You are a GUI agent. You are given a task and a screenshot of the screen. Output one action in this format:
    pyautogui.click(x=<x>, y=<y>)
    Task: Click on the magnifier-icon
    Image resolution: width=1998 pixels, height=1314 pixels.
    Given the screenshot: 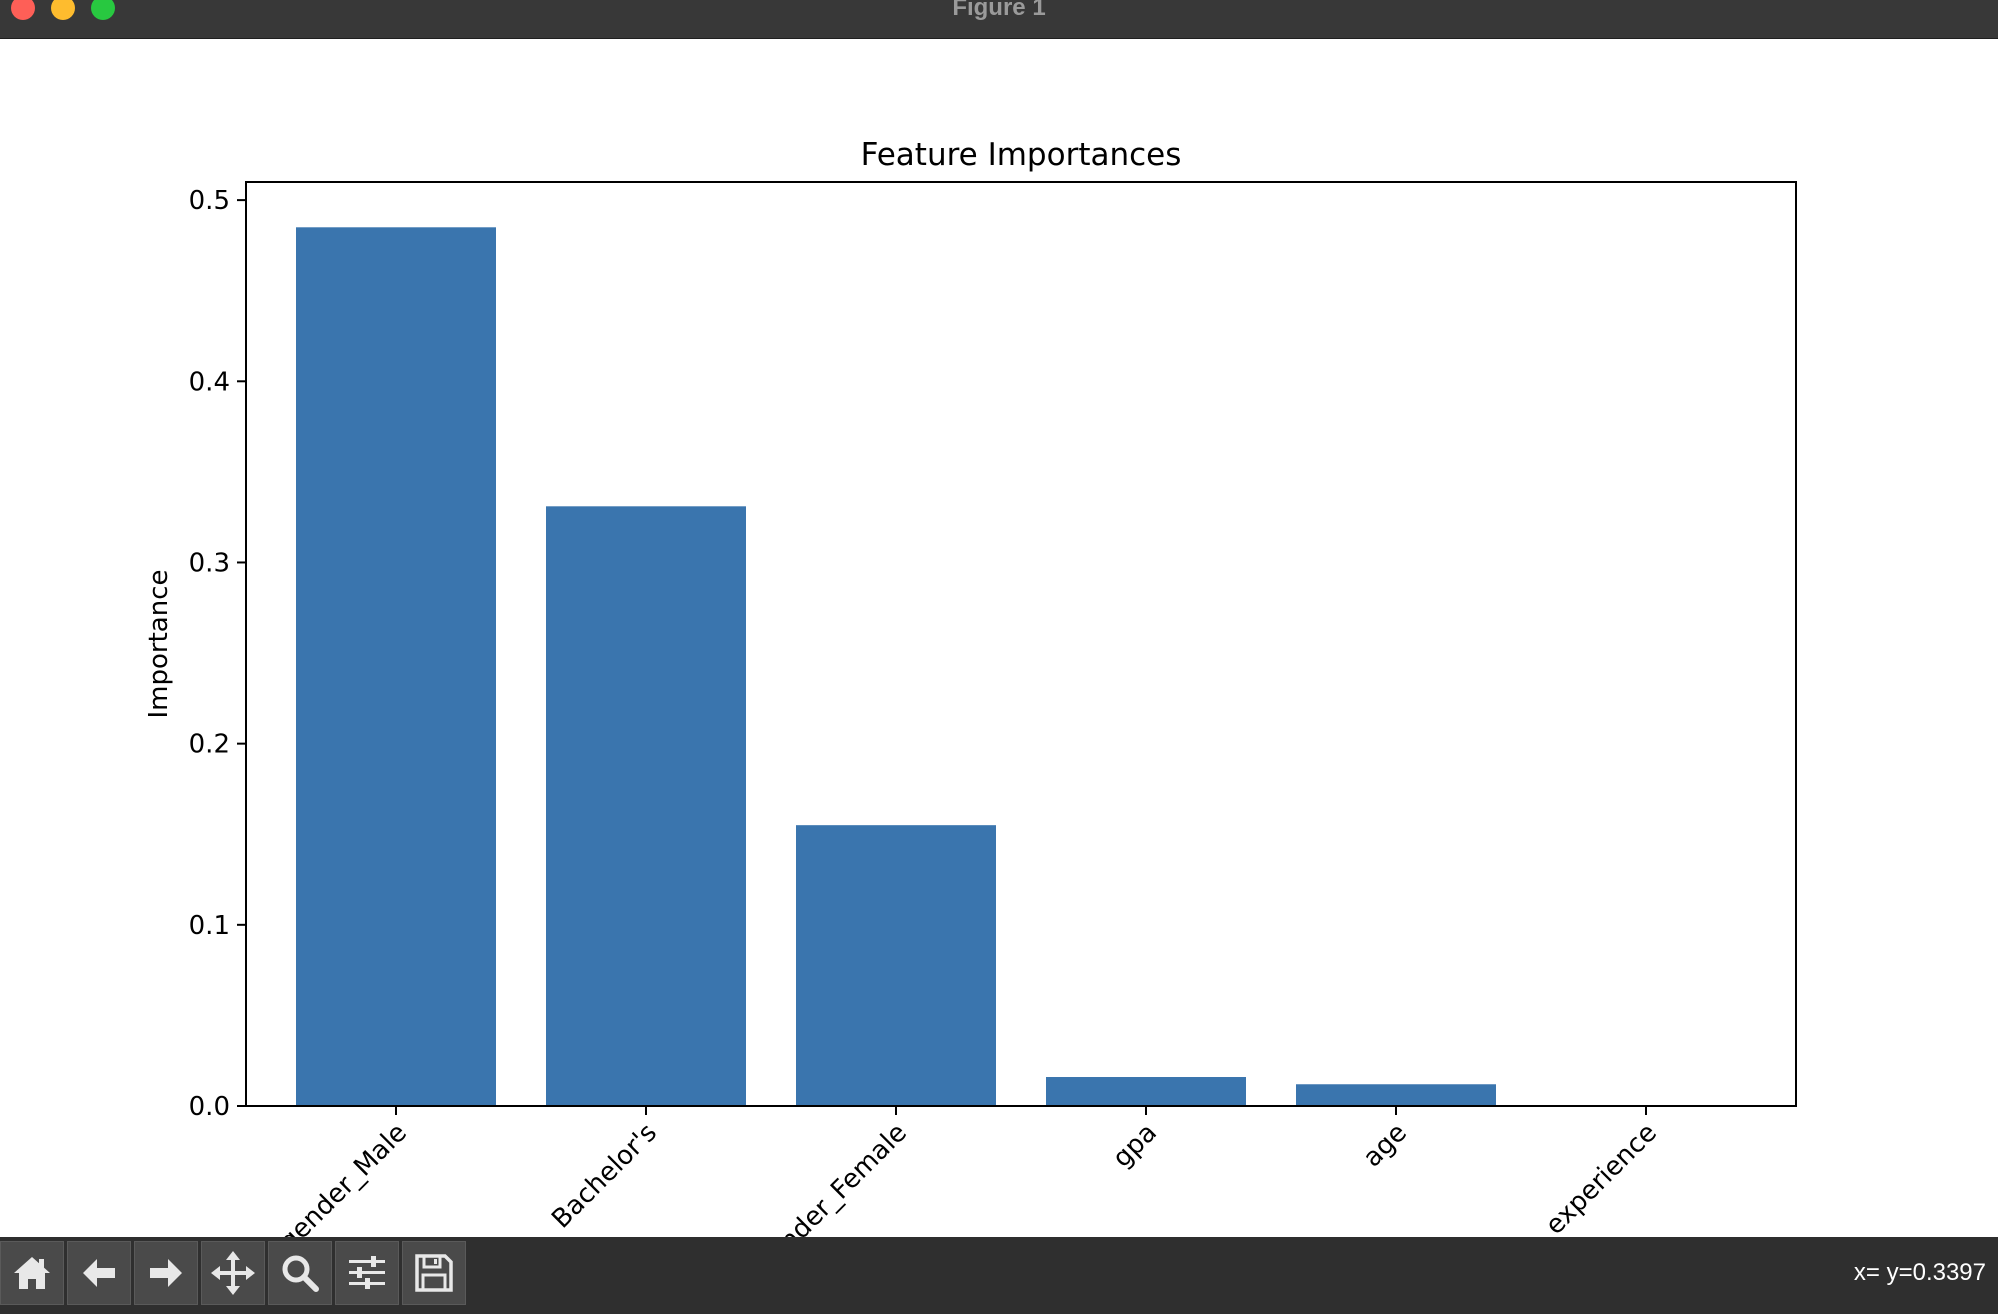 What is the action you would take?
    pyautogui.click(x=300, y=1273)
    